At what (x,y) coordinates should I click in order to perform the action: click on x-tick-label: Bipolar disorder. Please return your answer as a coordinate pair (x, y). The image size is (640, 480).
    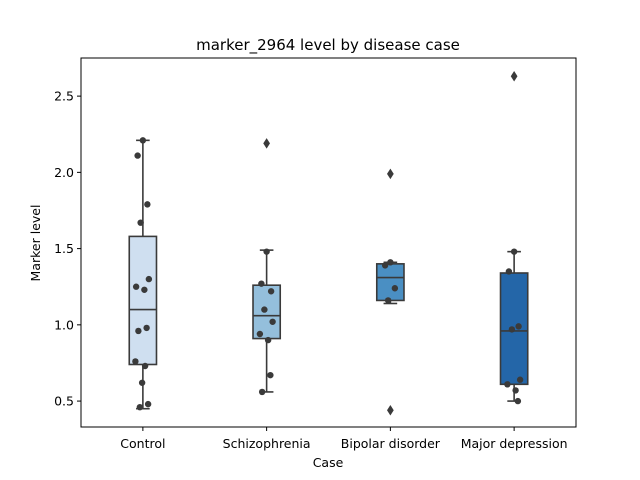
    Looking at the image, I should click on (391, 443).